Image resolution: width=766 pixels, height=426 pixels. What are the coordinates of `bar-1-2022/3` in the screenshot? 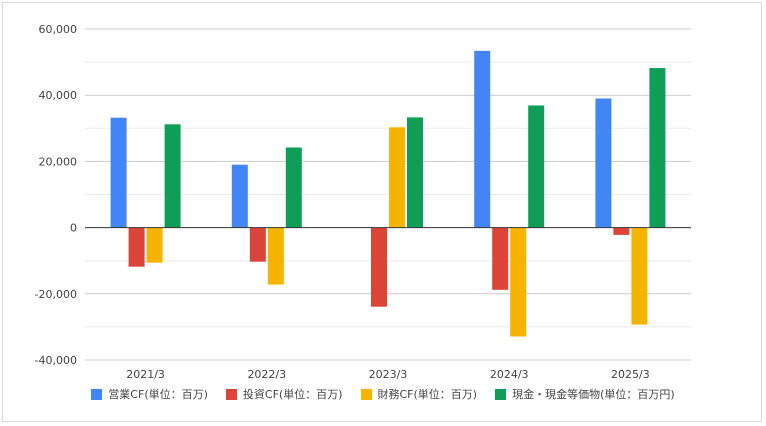 It's located at (239, 196).